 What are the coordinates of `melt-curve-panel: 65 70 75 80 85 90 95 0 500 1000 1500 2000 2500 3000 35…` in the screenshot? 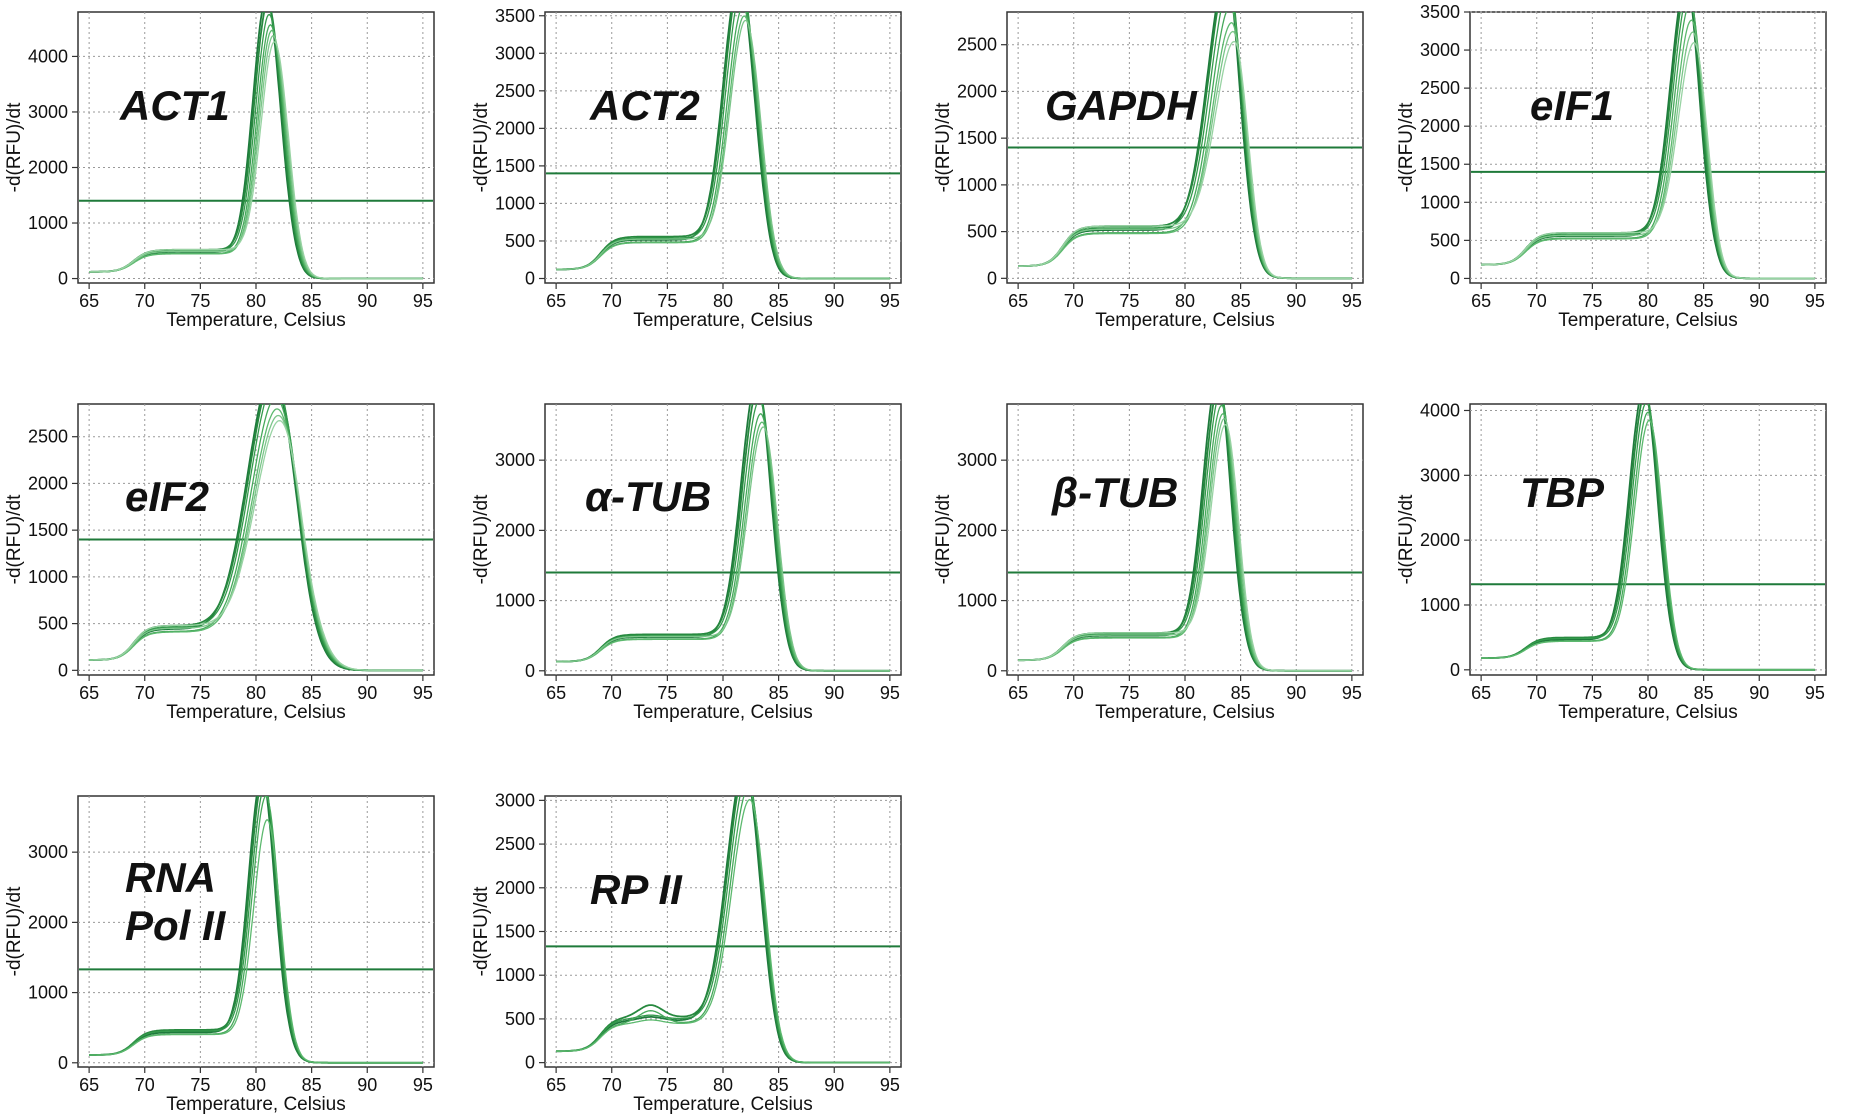 It's located at (1611, 166).